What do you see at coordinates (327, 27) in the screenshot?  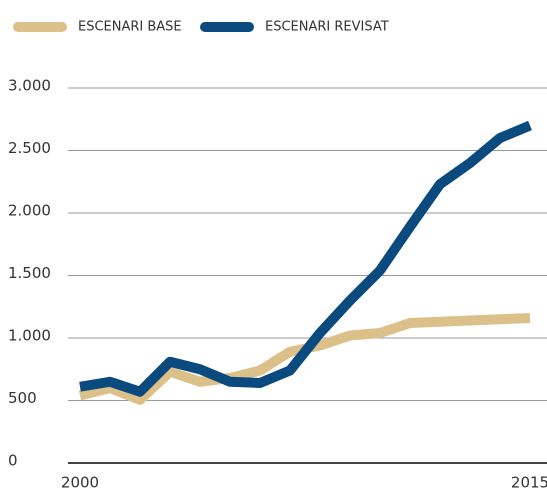 I see `legend-label: ESCENARI REVISAT` at bounding box center [327, 27].